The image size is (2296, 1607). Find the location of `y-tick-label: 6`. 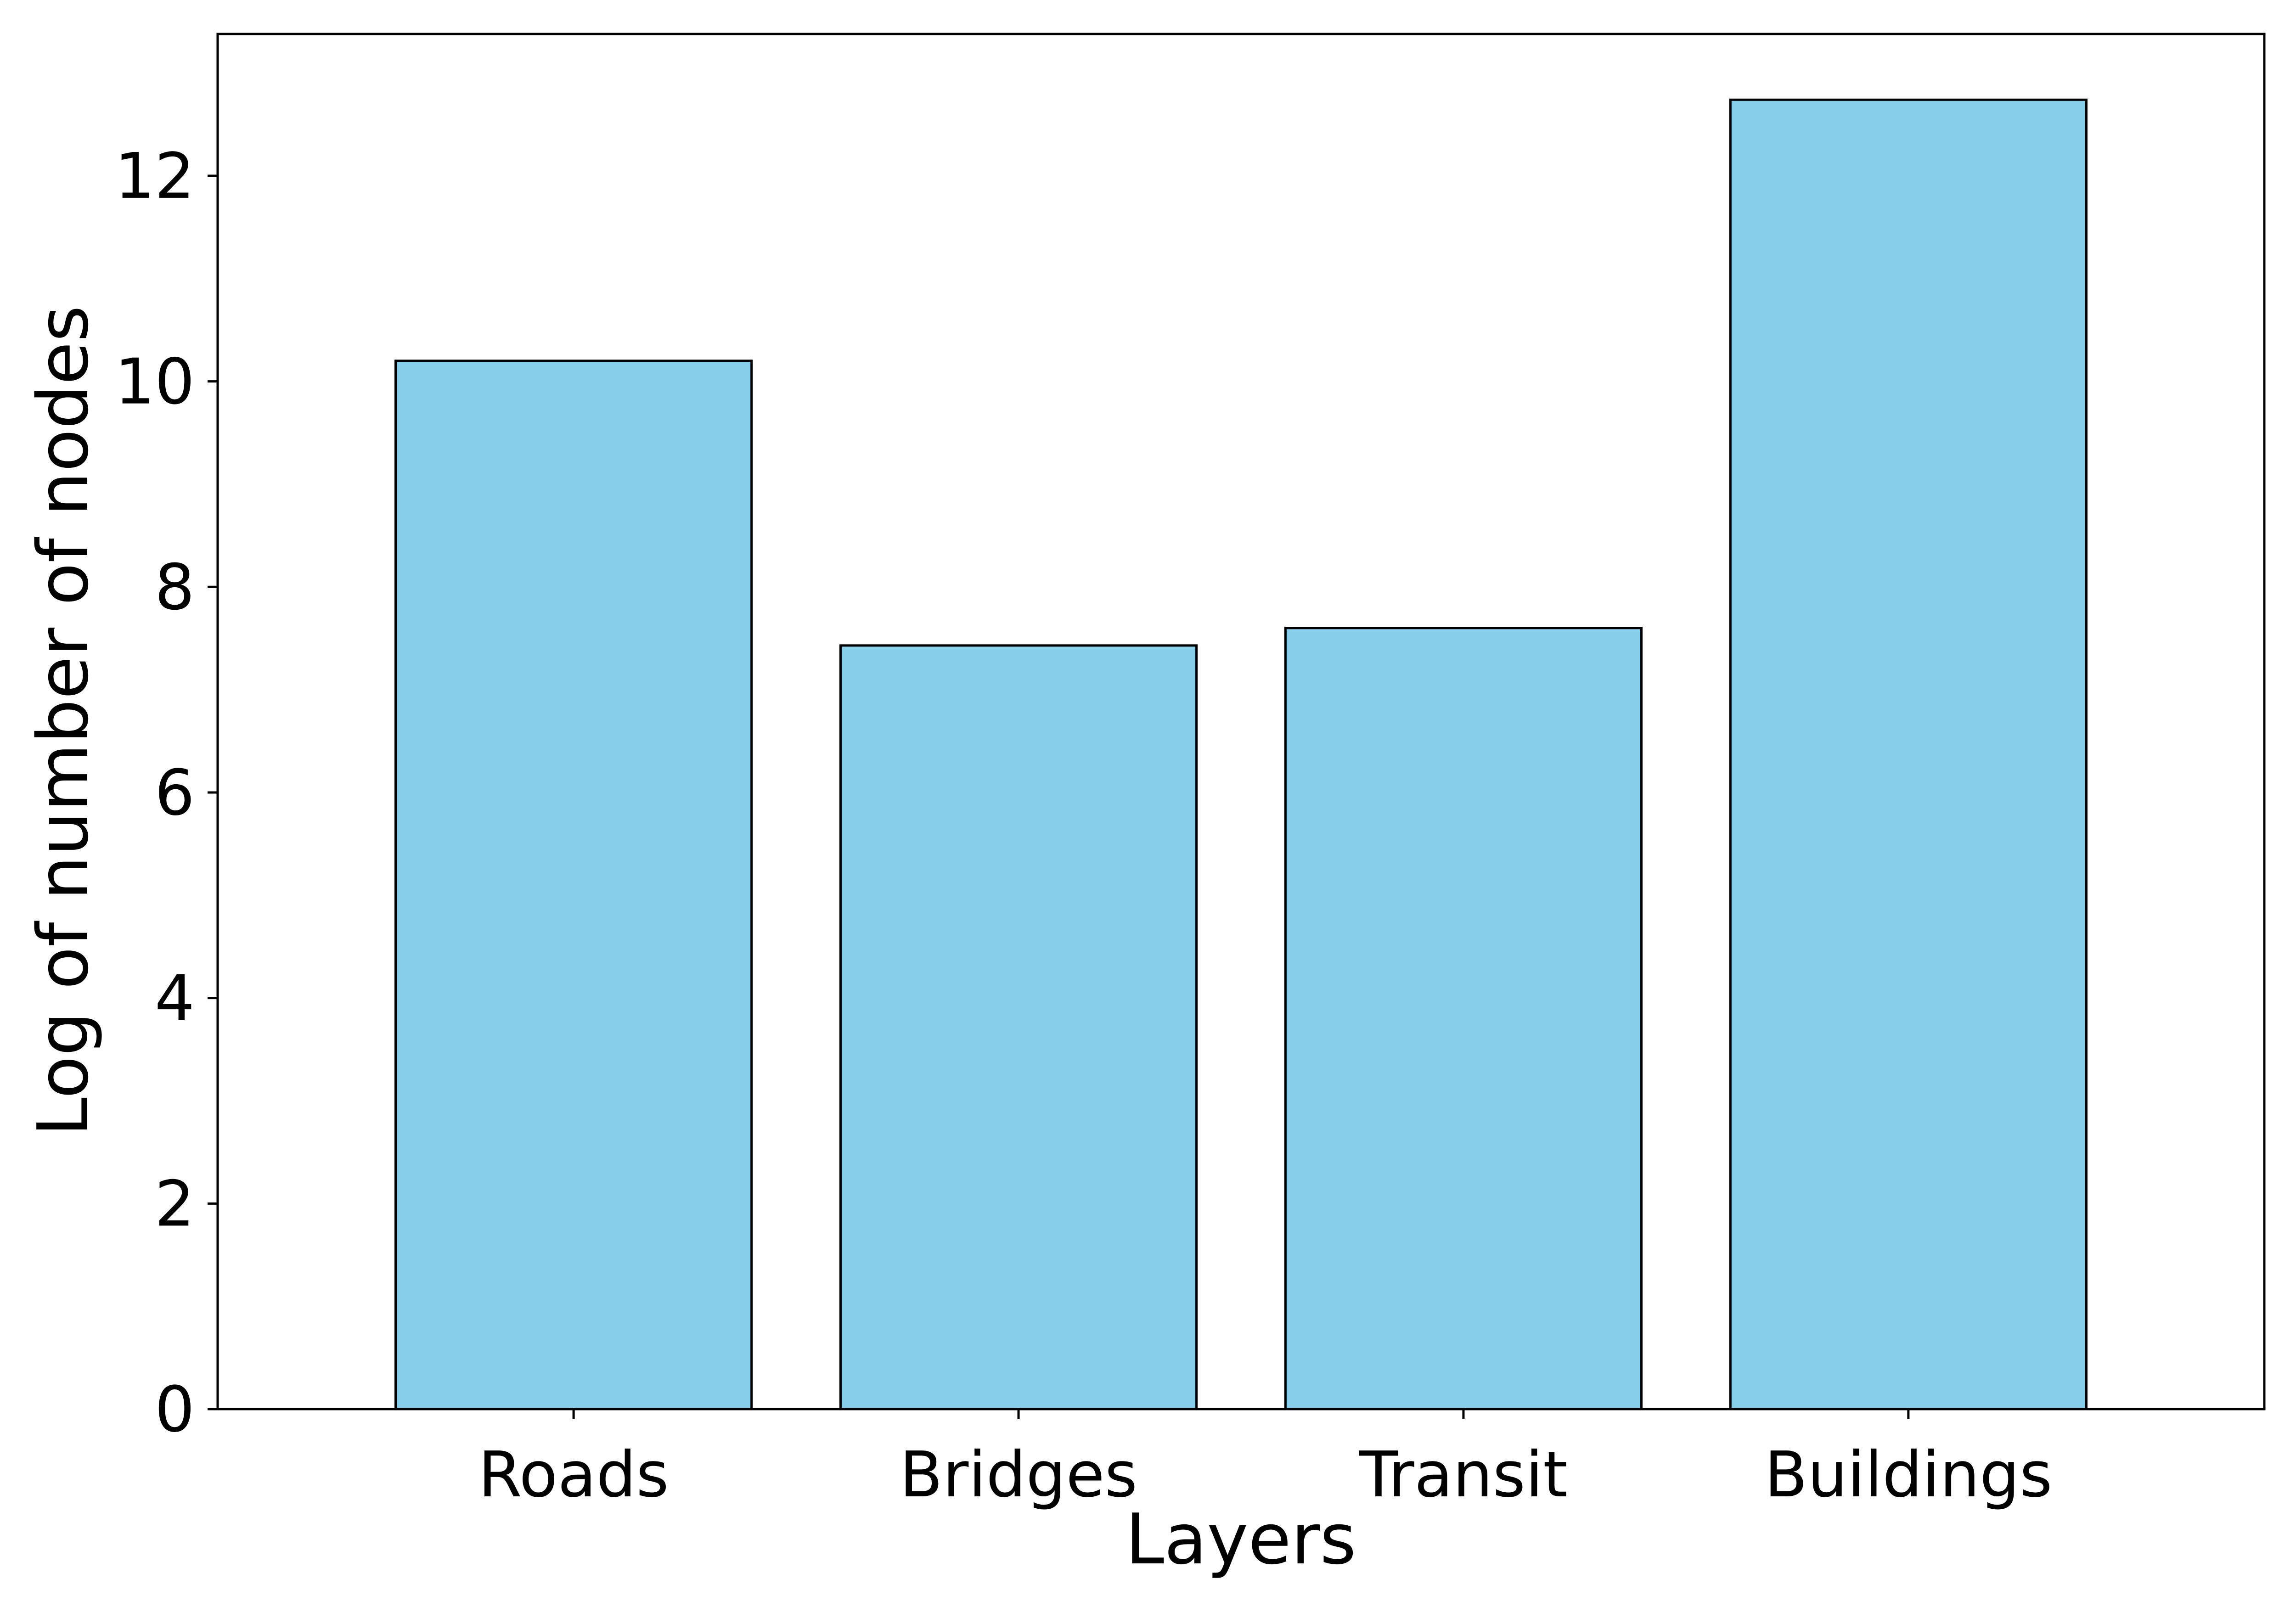

y-tick-label: 6 is located at coordinates (175, 793).